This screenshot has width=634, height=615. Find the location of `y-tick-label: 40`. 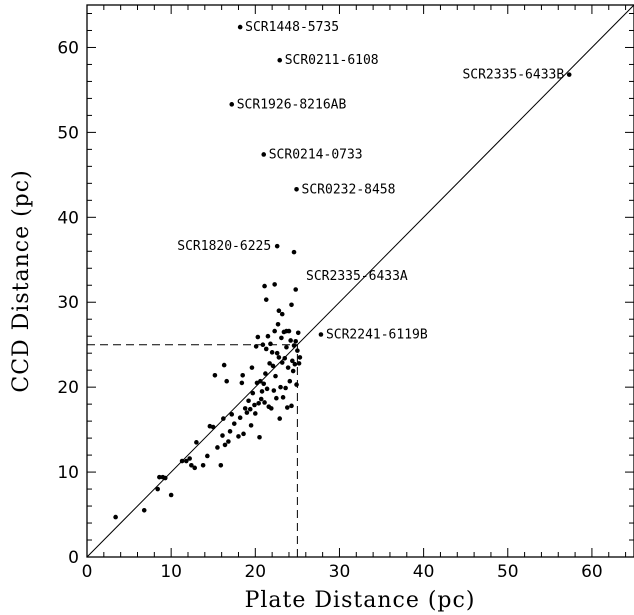

y-tick-label: 40 is located at coordinates (68, 218).